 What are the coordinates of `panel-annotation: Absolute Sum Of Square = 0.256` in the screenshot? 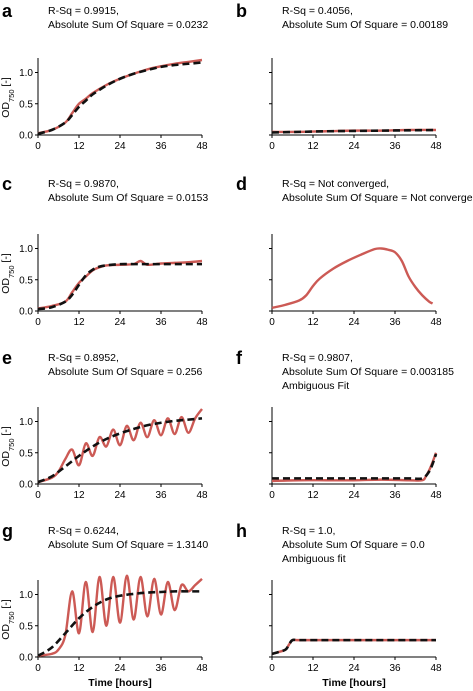 It's located at (125, 372).